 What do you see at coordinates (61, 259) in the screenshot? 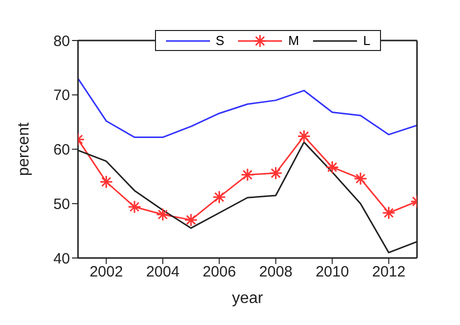
I see `y-tick-label: 40` at bounding box center [61, 259].